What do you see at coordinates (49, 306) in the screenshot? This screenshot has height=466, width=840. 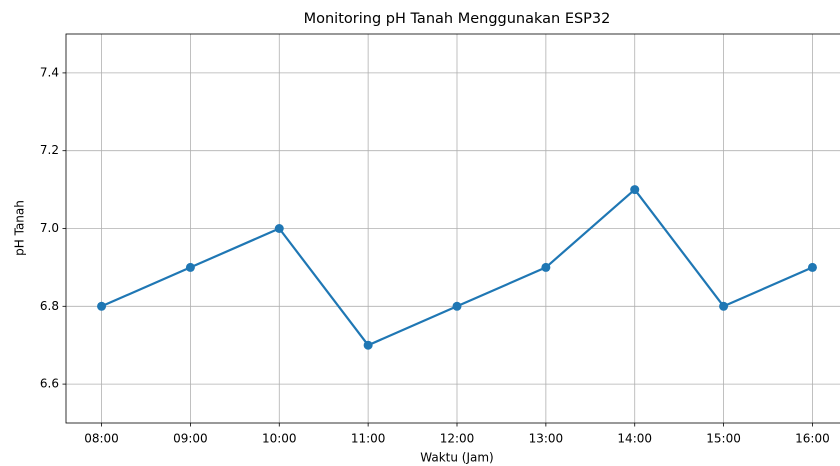 I see `y-tick-label: 6.8` at bounding box center [49, 306].